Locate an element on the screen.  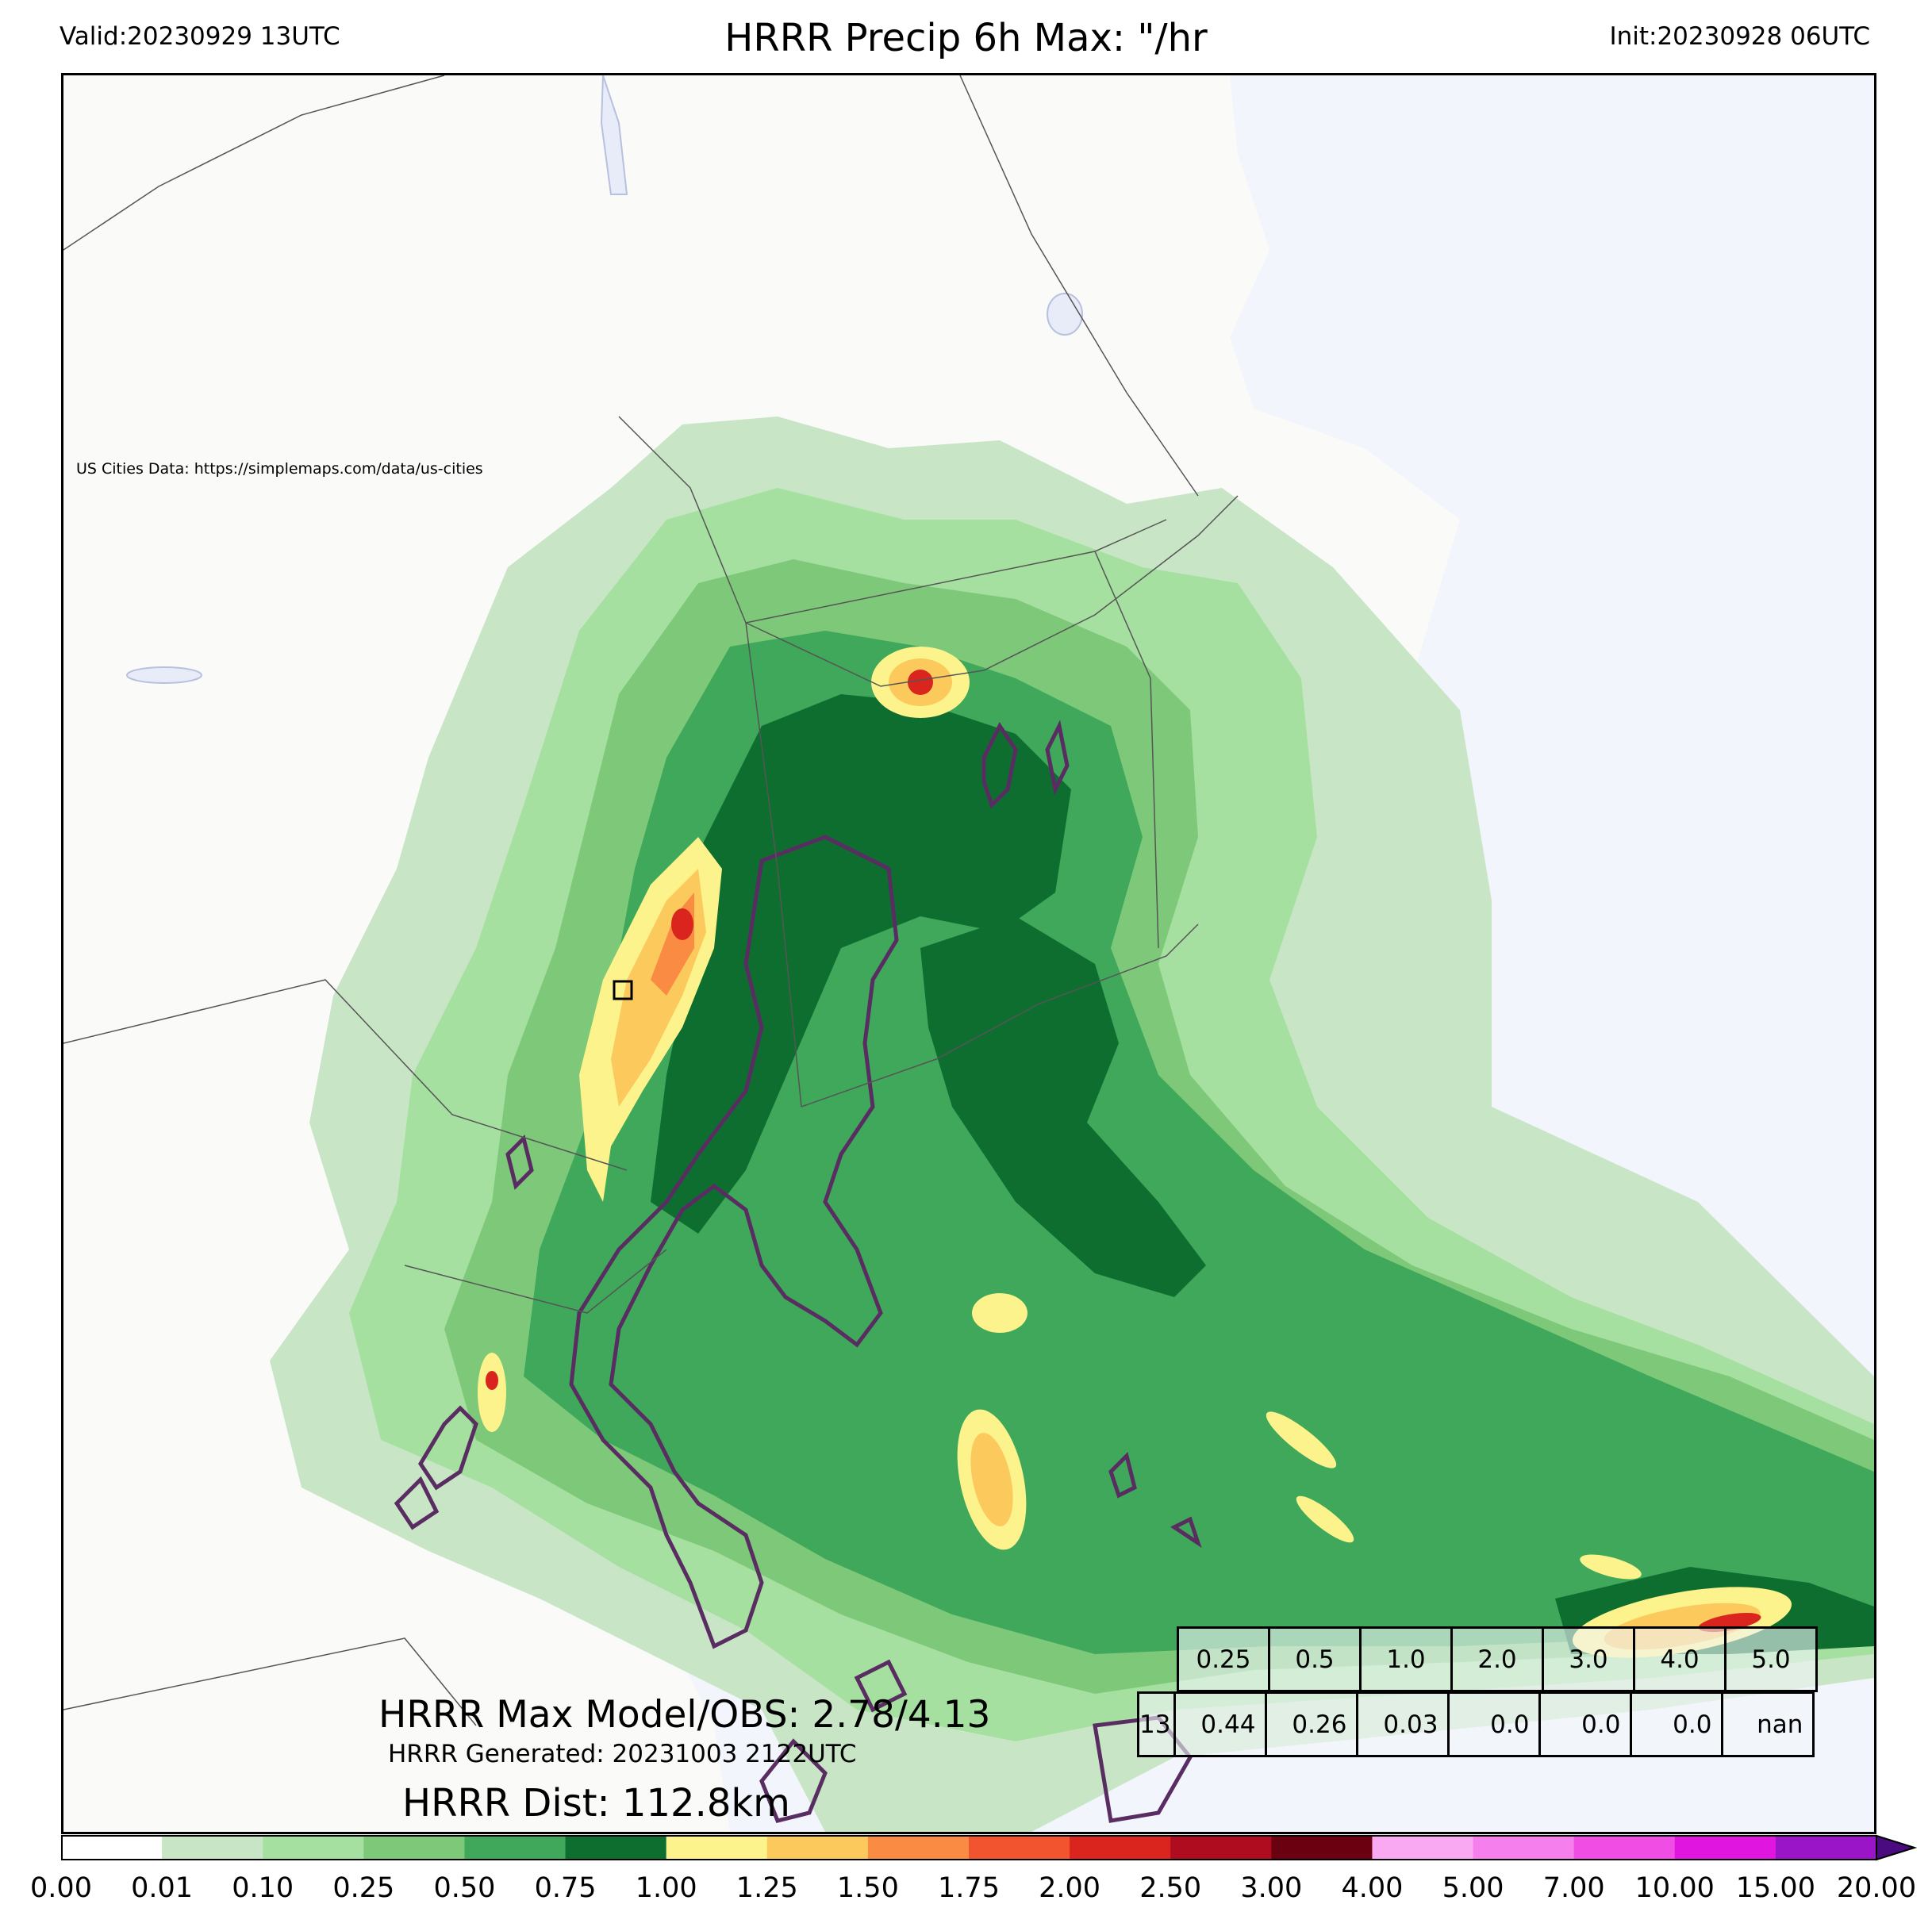
generated-label: HRRR Generated: 20231003 2122UTC is located at coordinates (622, 1754).